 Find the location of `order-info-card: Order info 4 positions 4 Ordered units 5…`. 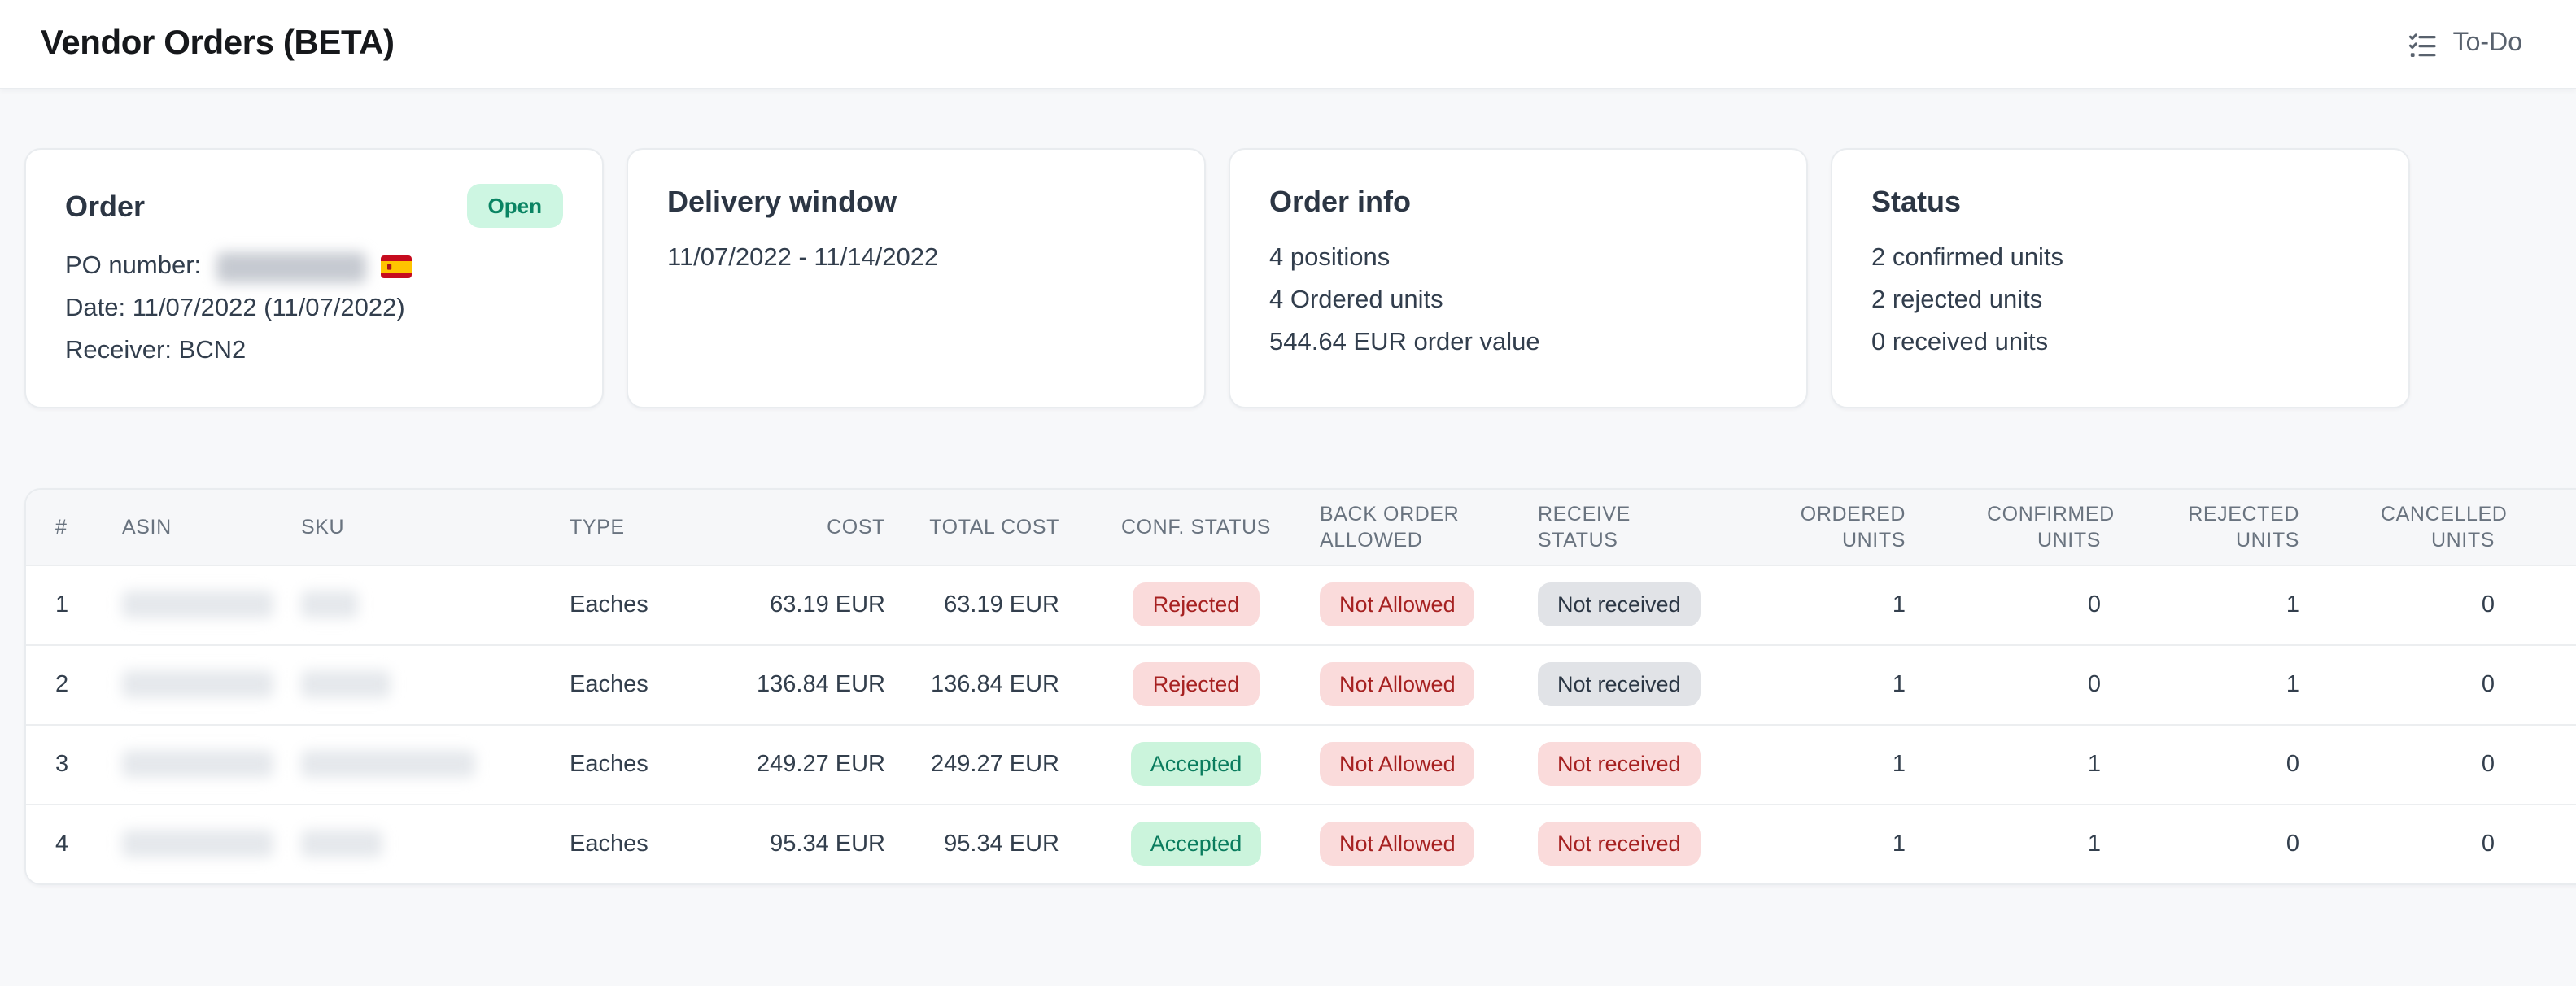

order-info-card: Order info 4 positions 4 Ordered units 5… is located at coordinates (1518, 278).